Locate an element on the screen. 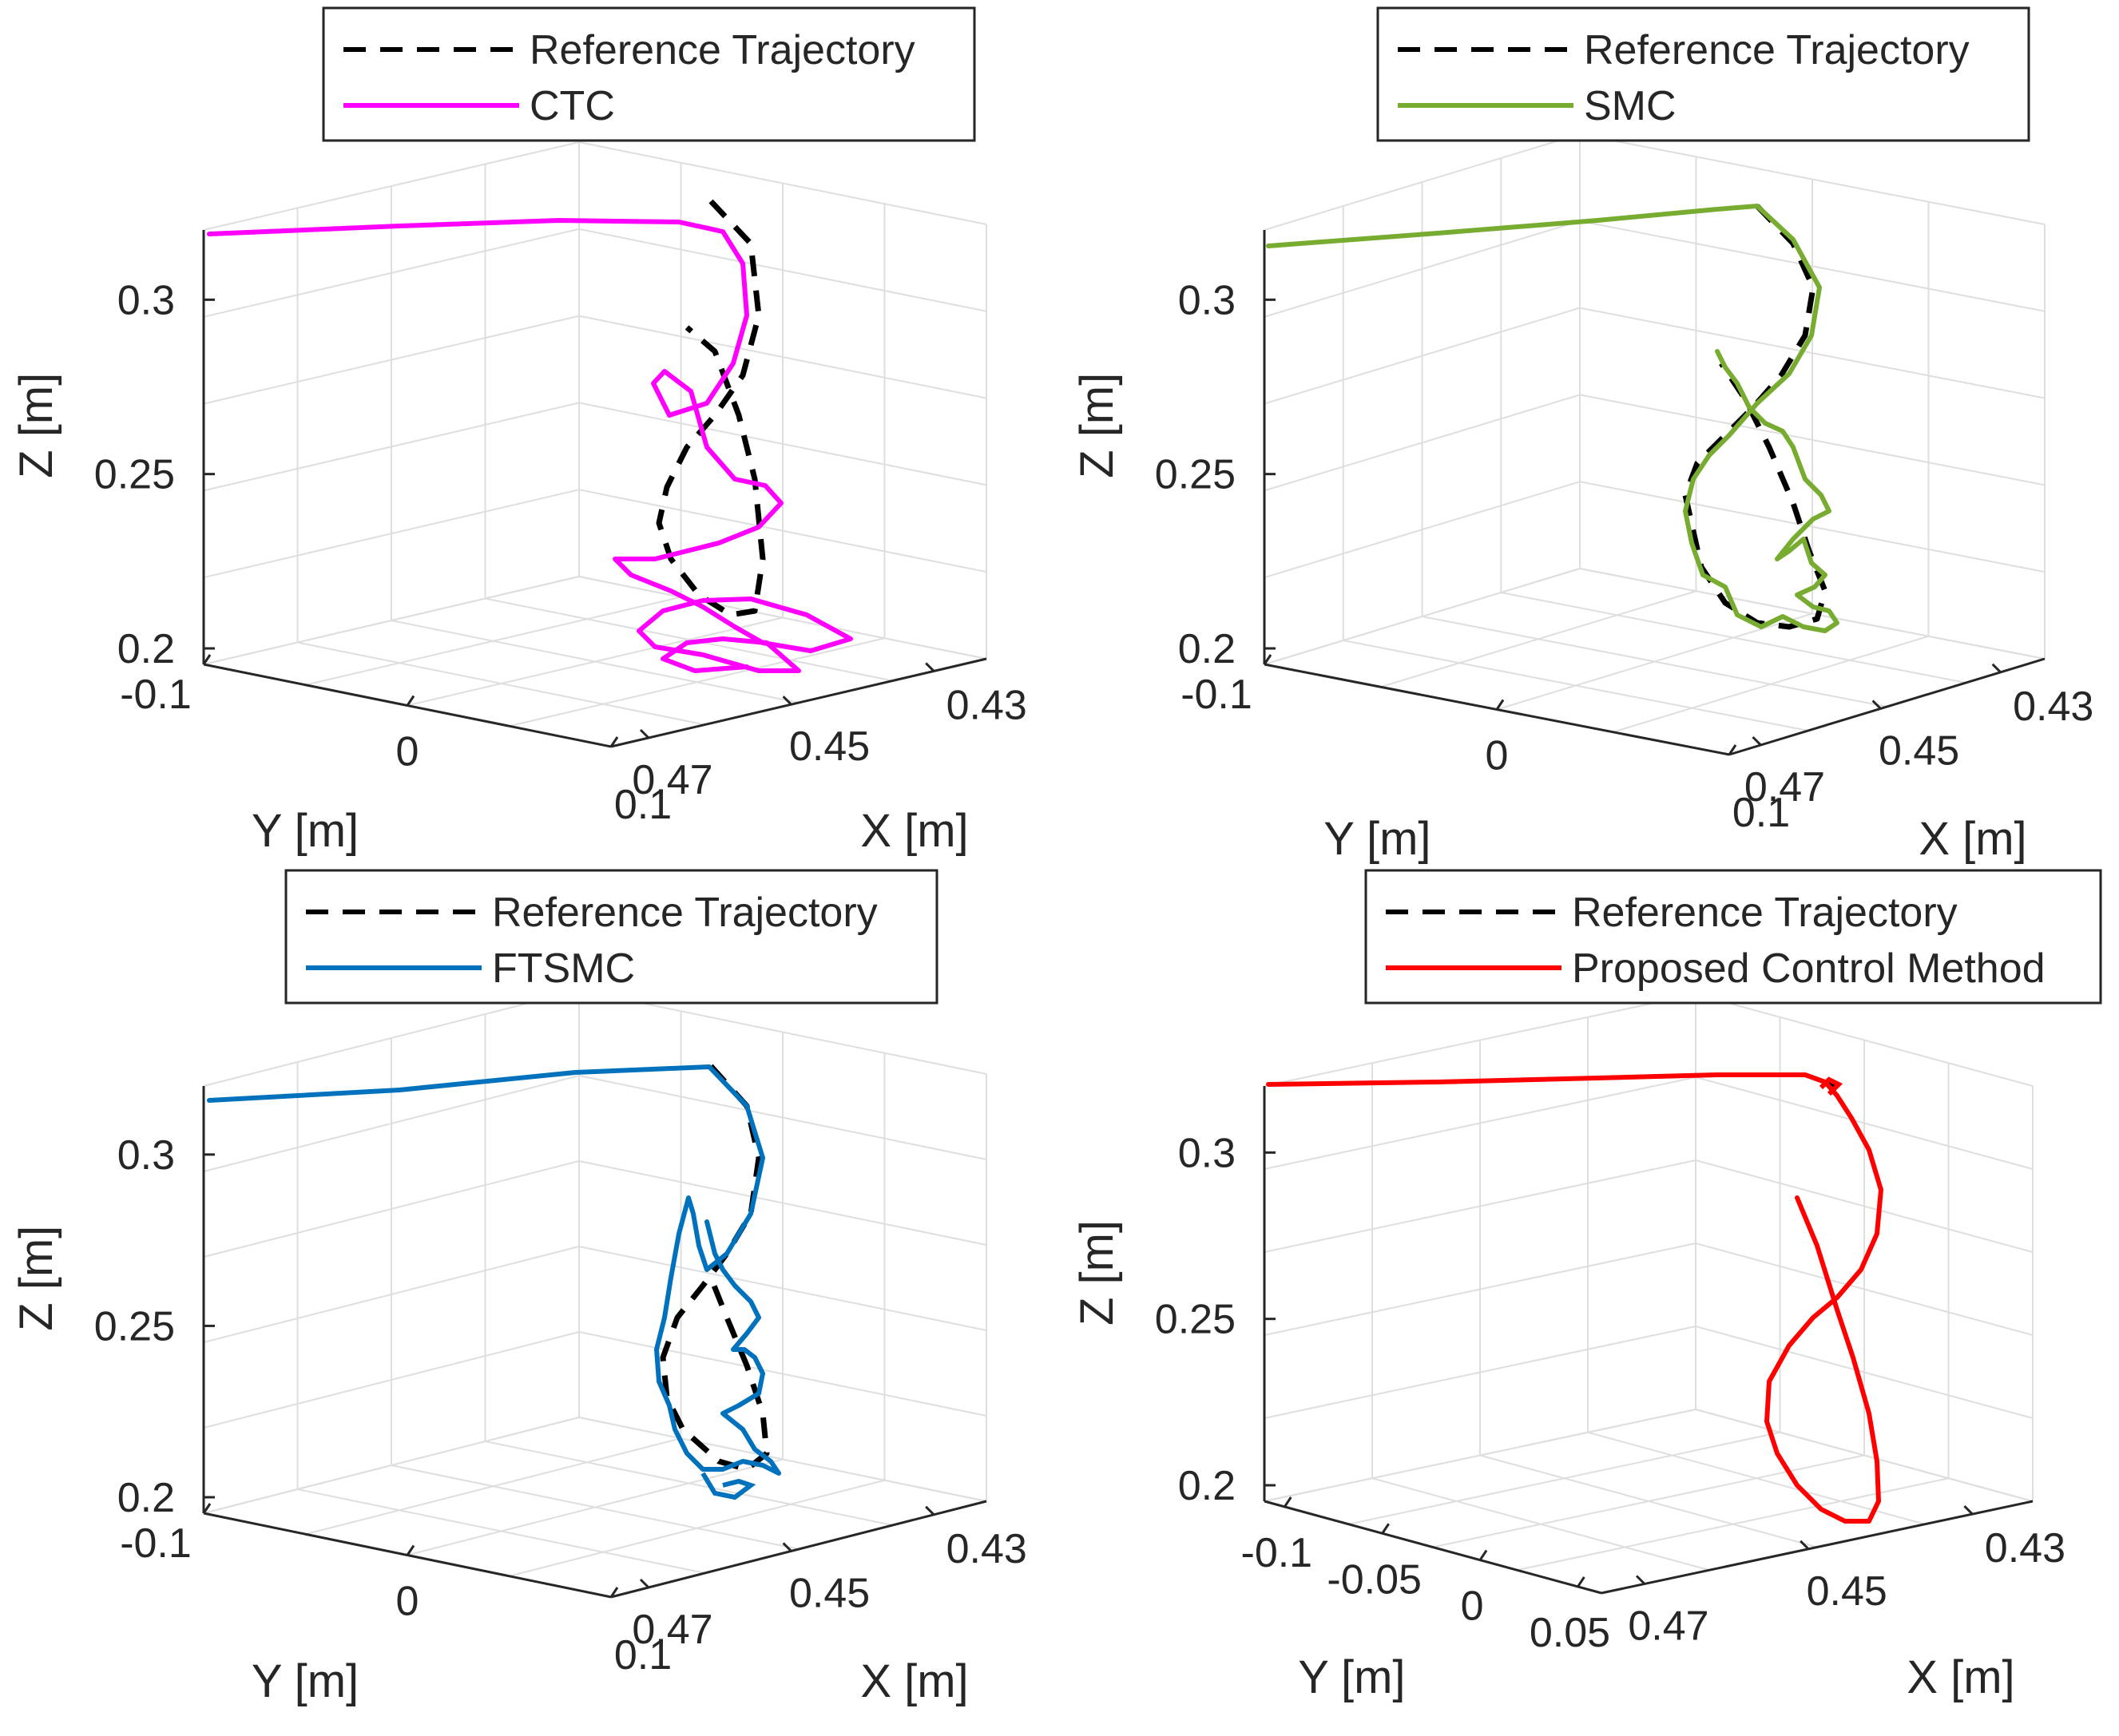 Image resolution: width=2119 pixels, height=1736 pixels. legend: Reference Trajectory SMC is located at coordinates (1703, 74).